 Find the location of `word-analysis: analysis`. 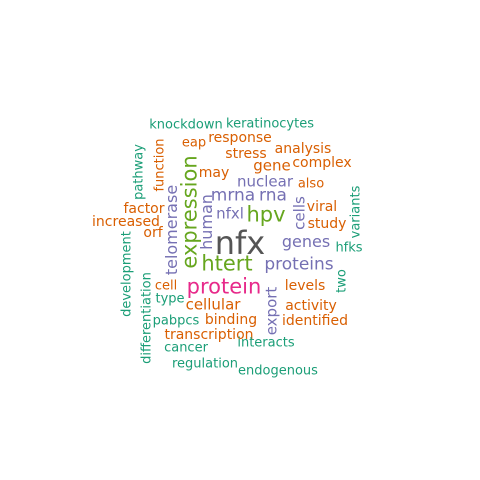

word-analysis: analysis is located at coordinates (303, 149).